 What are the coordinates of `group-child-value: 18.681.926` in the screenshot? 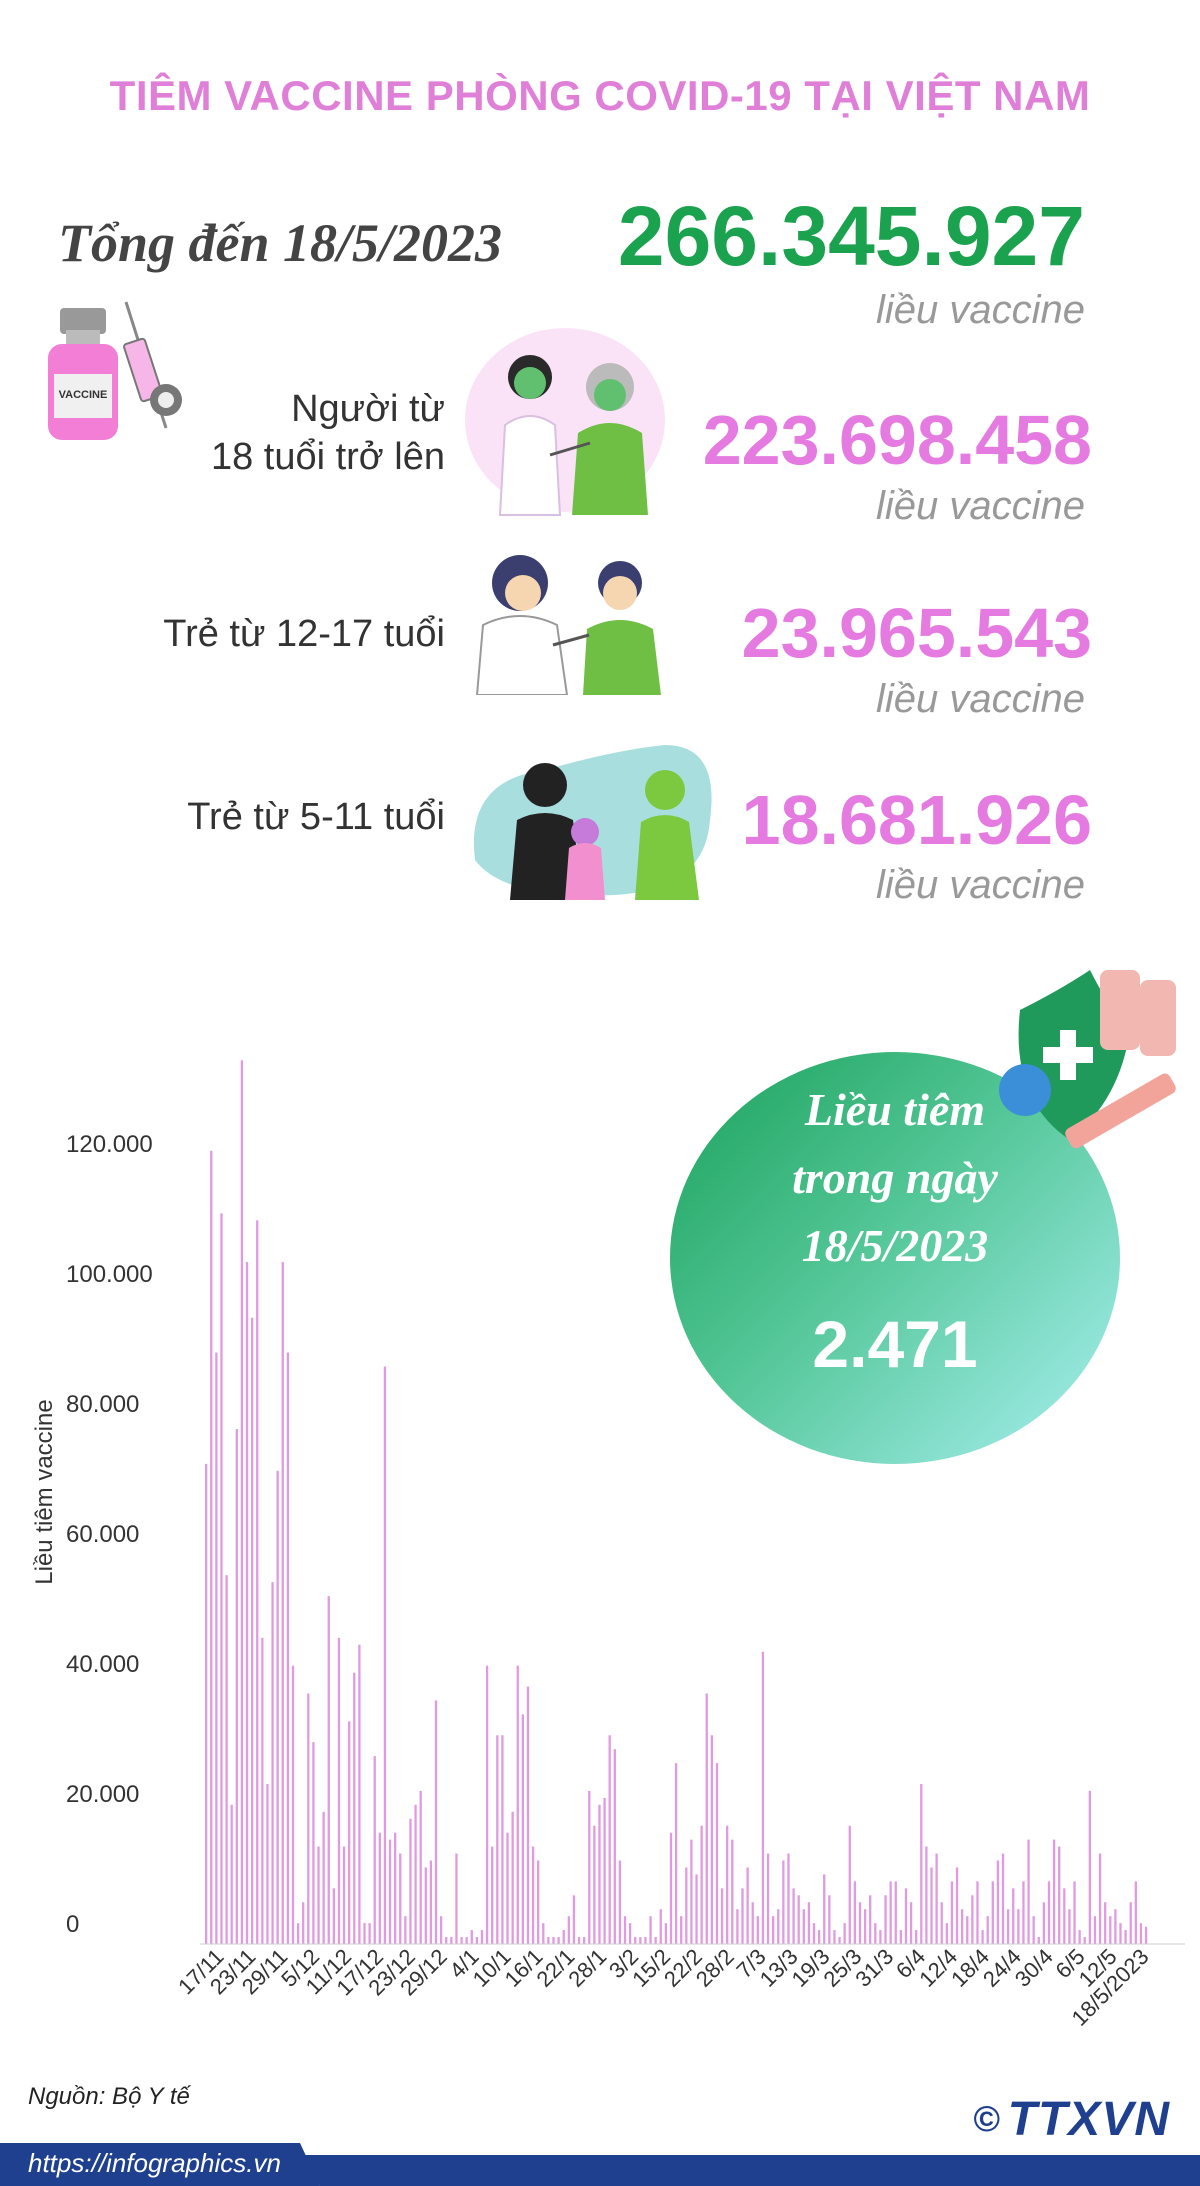 It's located at (916, 820).